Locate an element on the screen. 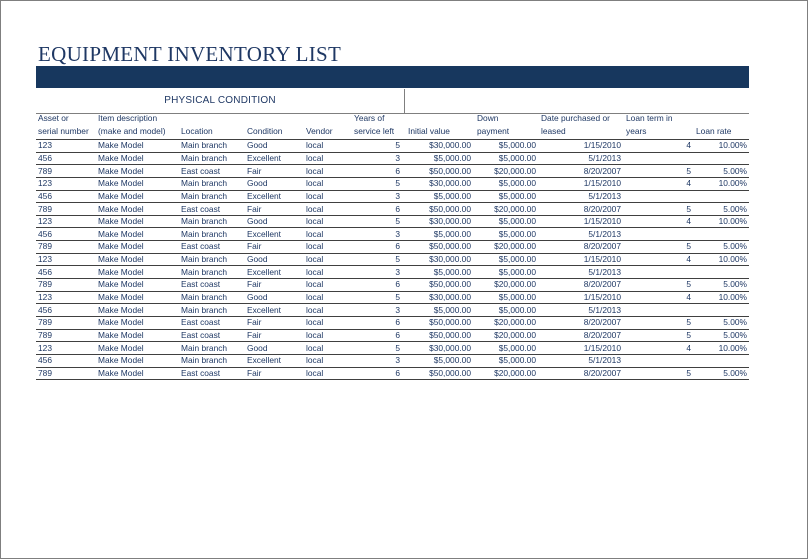 This screenshot has height=559, width=808. condition-cell: Fair is located at coordinates (274, 323).